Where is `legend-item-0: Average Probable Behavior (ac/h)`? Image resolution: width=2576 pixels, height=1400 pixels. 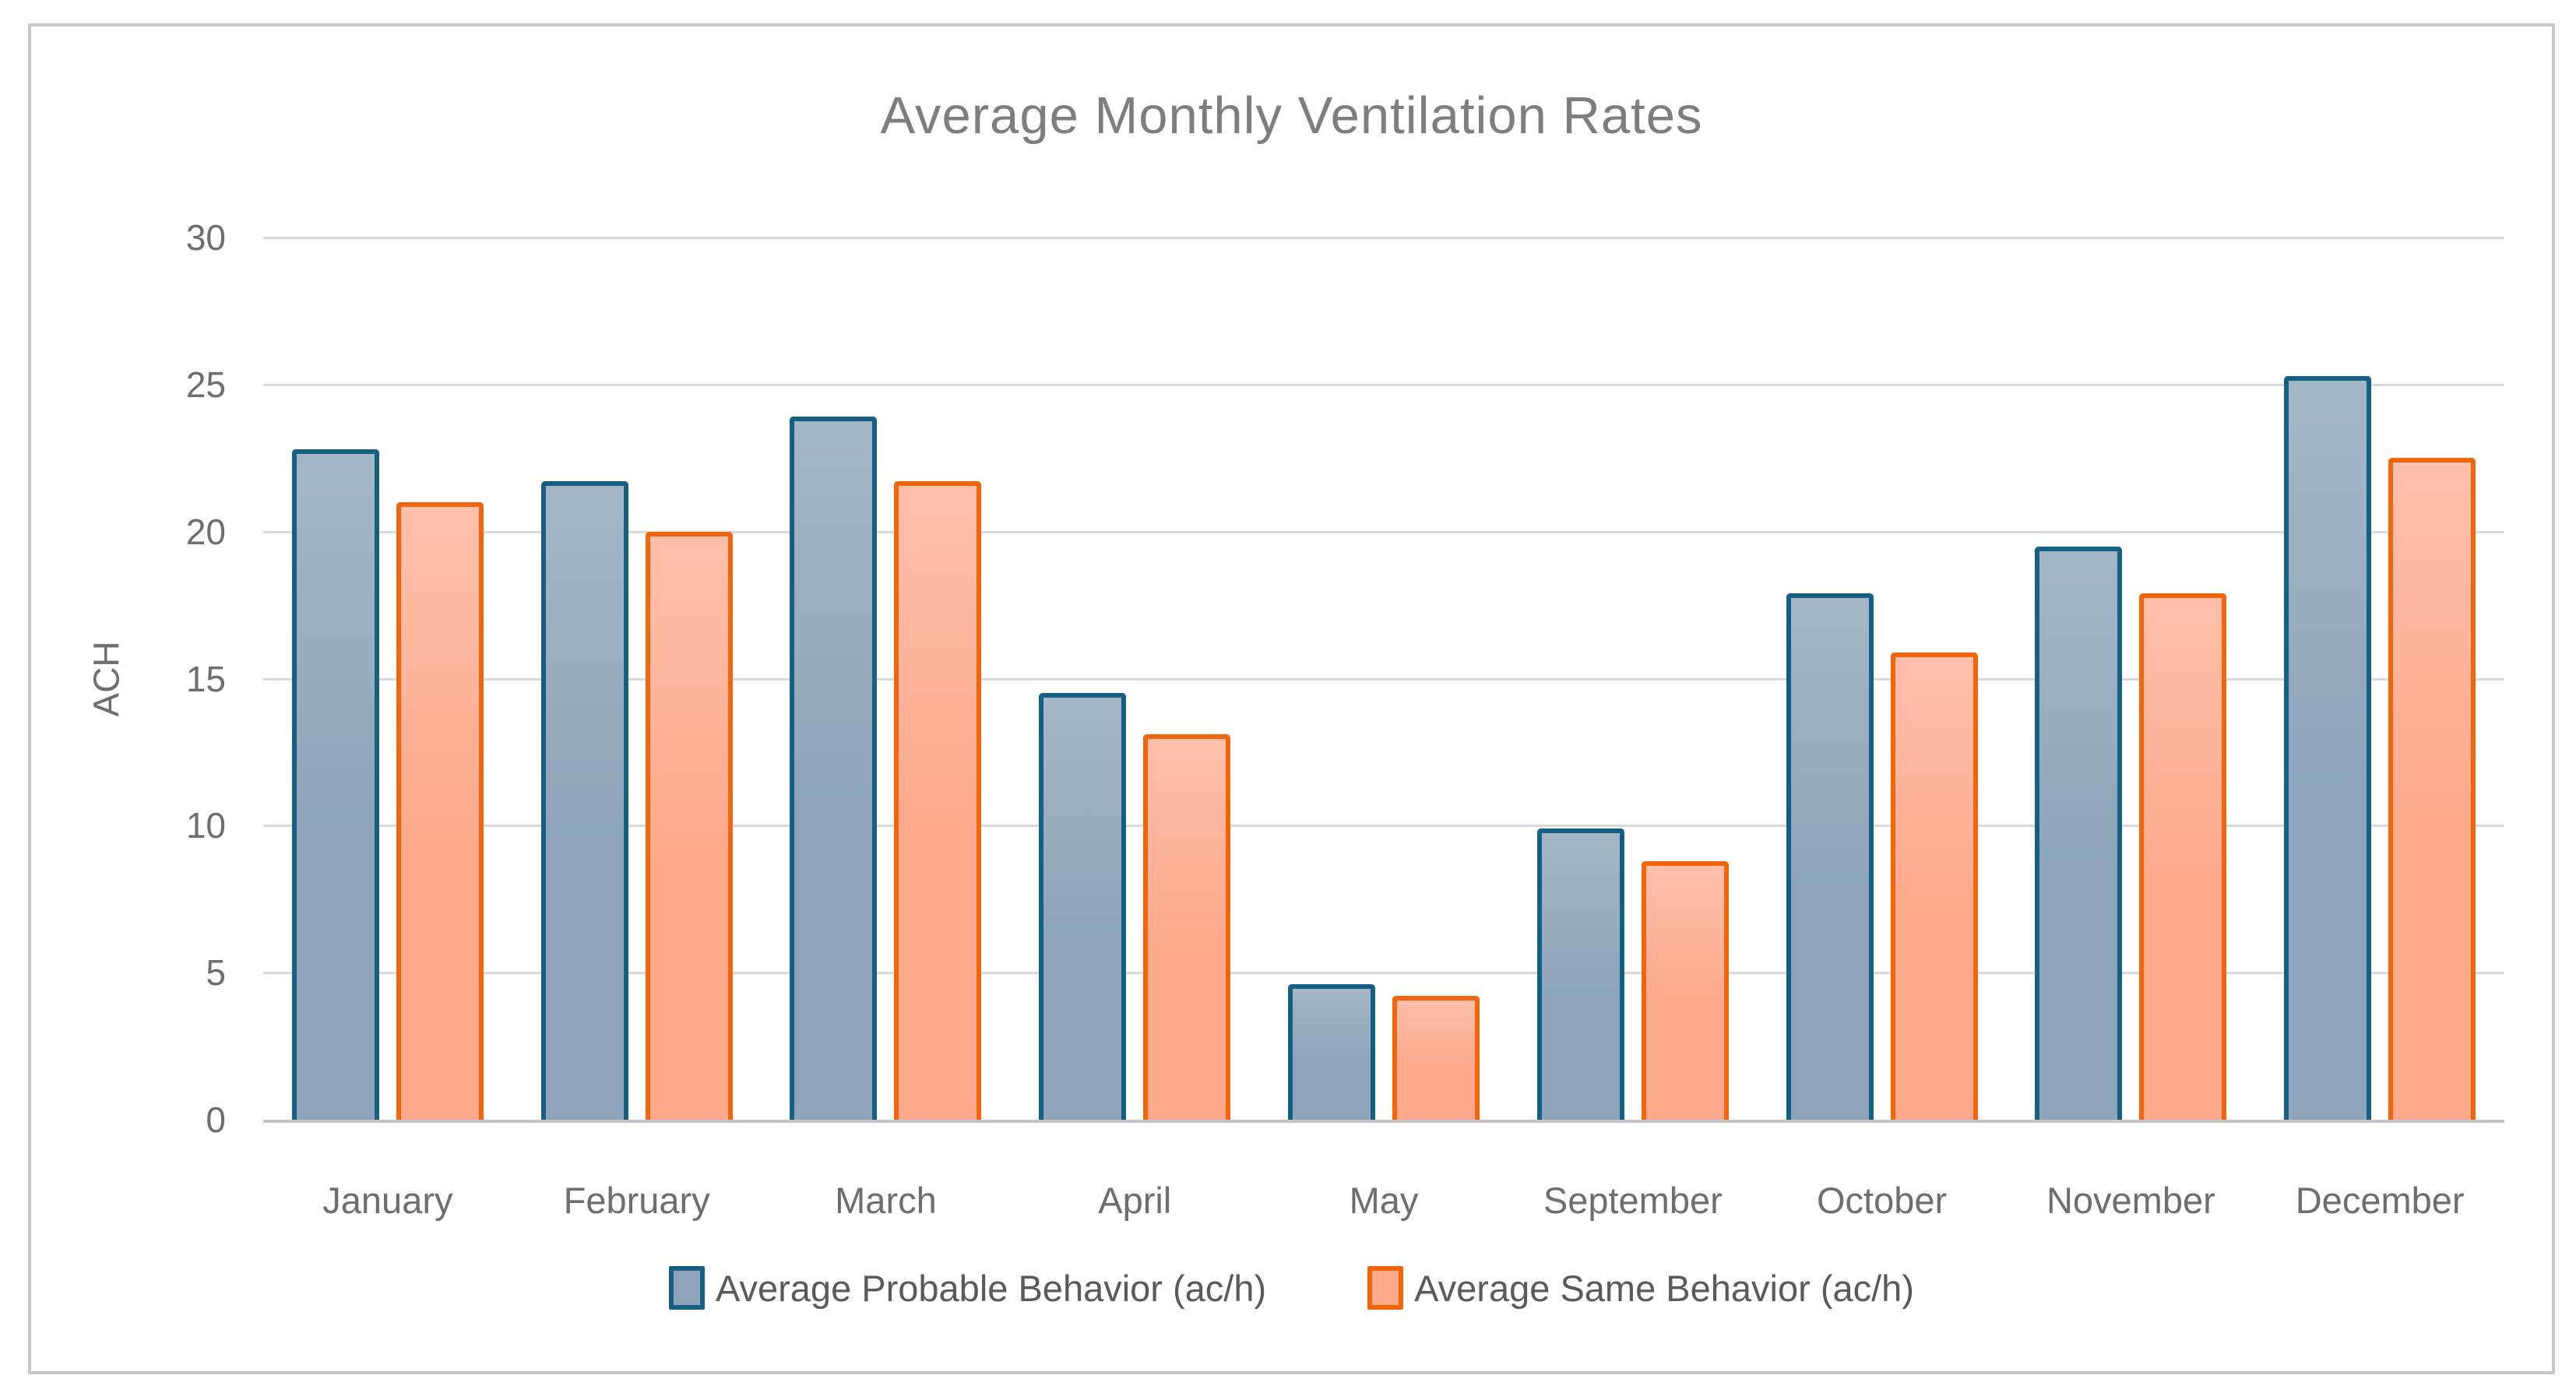
legend-item-0: Average Probable Behavior (ac/h) is located at coordinates (967, 1288).